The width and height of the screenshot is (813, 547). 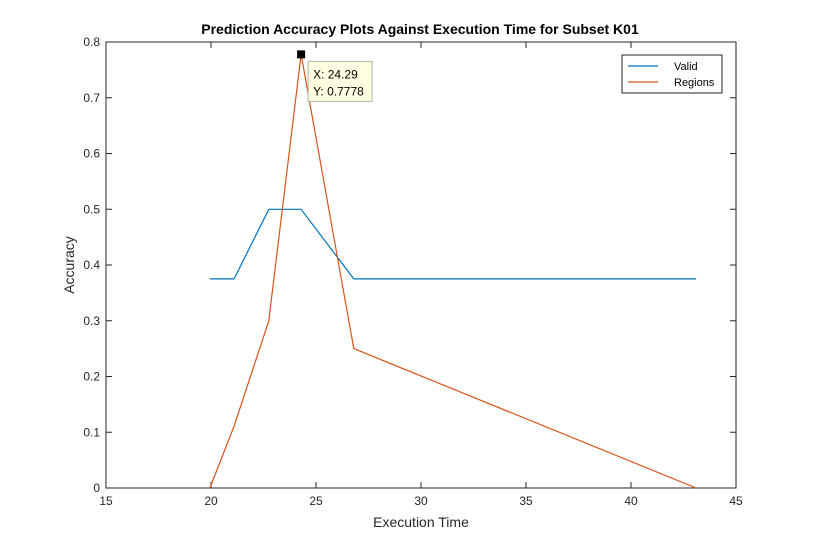 I want to click on legend: Valid Regions, so click(x=672, y=74).